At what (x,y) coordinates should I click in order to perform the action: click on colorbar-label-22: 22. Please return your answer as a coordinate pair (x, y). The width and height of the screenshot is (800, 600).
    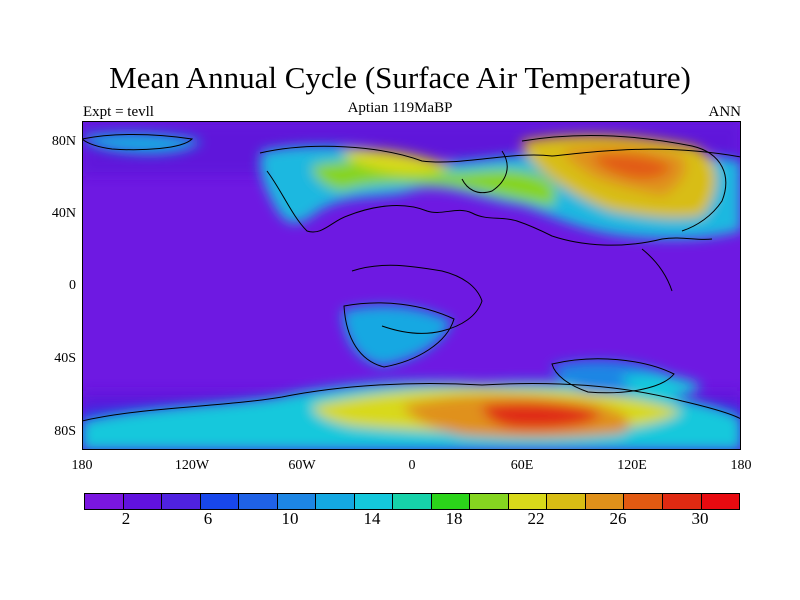
    Looking at the image, I should click on (536, 518).